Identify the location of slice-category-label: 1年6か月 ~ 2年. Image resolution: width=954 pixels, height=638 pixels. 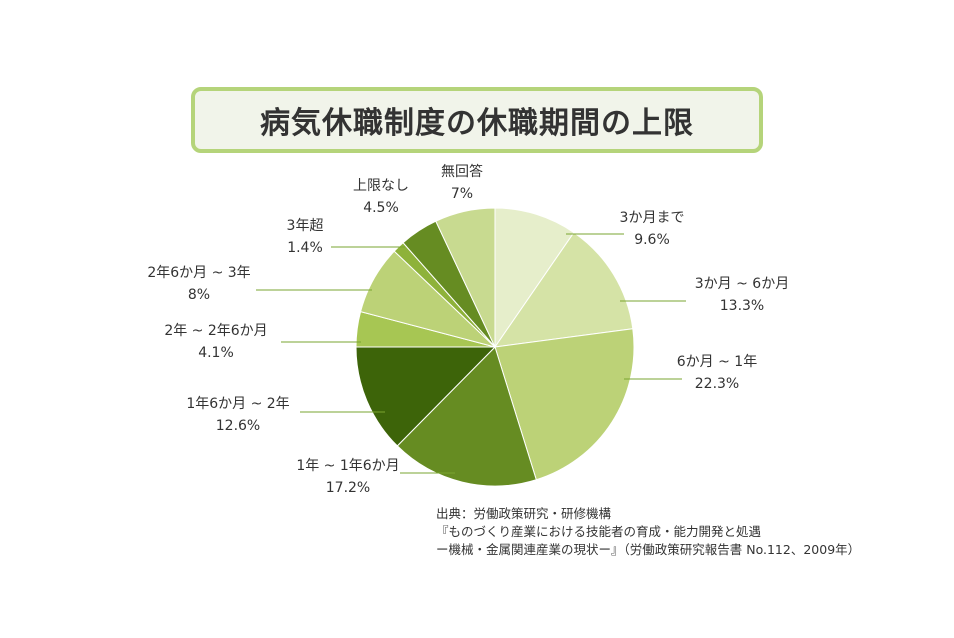
(237, 404).